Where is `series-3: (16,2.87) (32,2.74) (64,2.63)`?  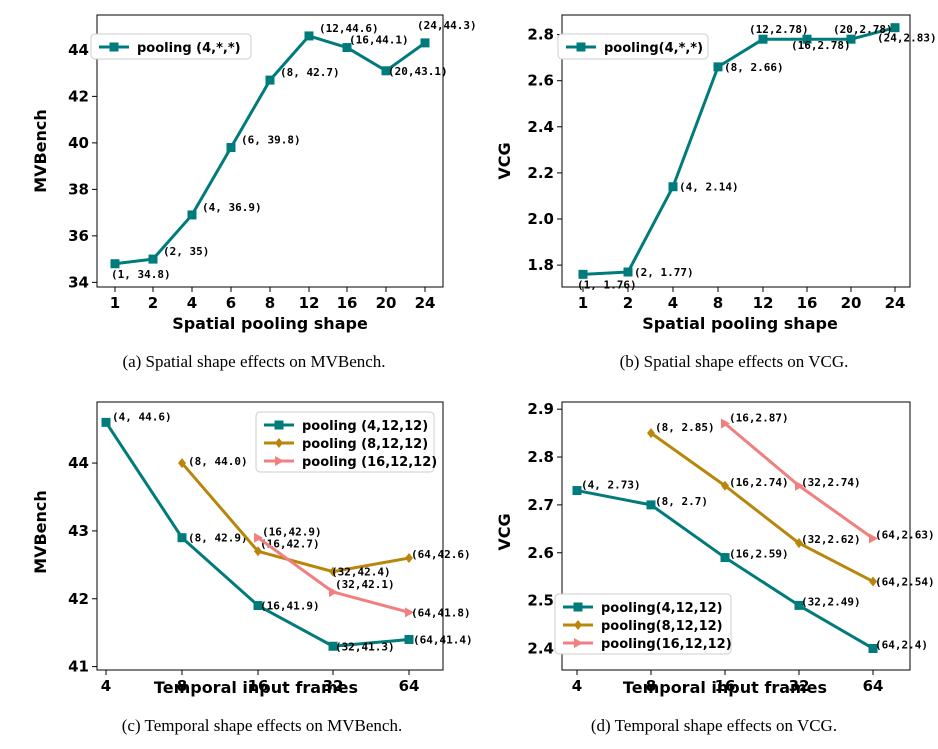 series-3: (16,2.87) (32,2.74) (64,2.63) is located at coordinates (828, 478).